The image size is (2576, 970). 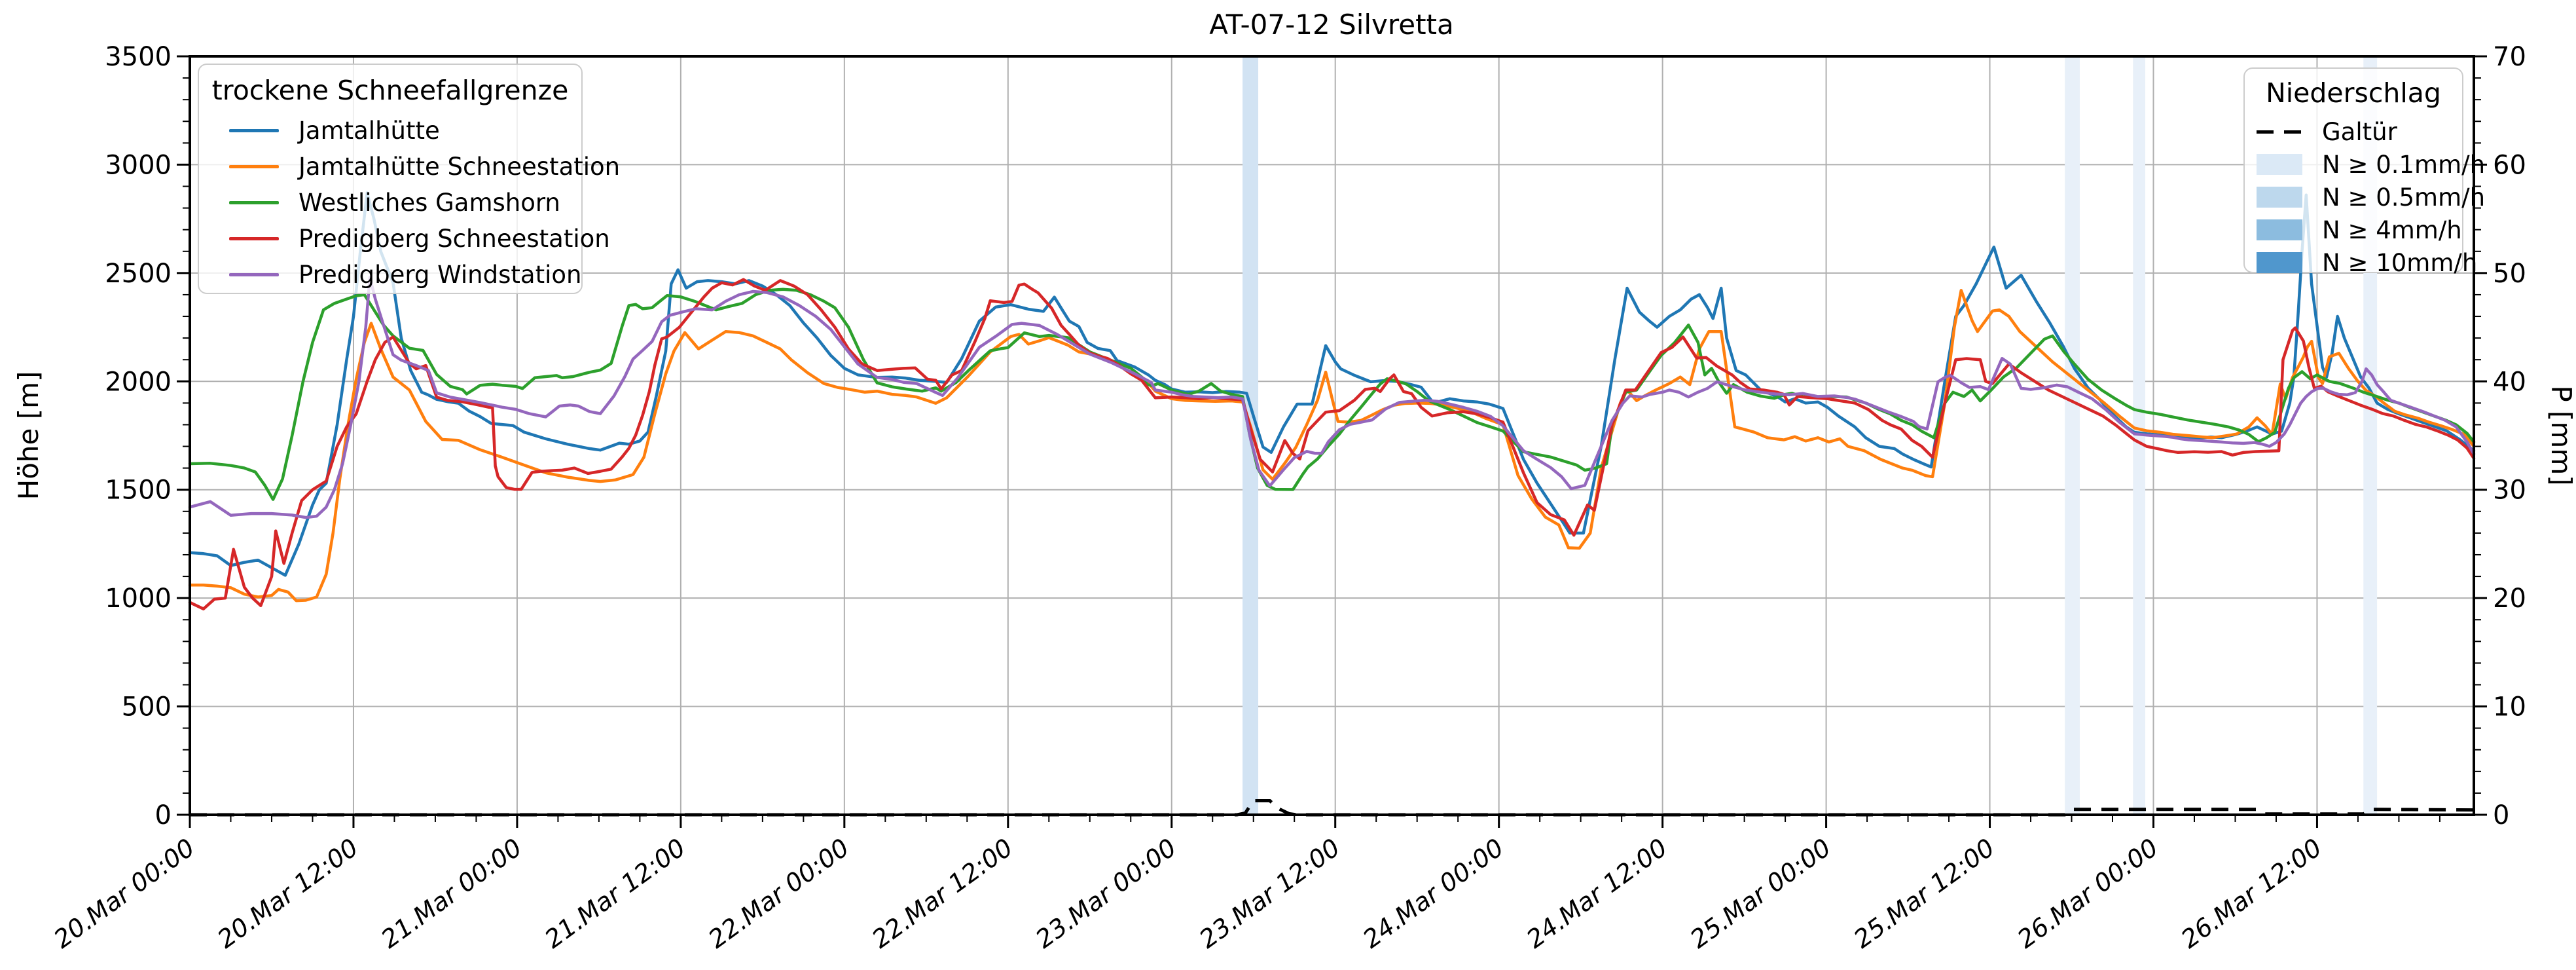 I want to click on x-tick-label-8: 24.Mar 00:00, so click(x=1433, y=893).